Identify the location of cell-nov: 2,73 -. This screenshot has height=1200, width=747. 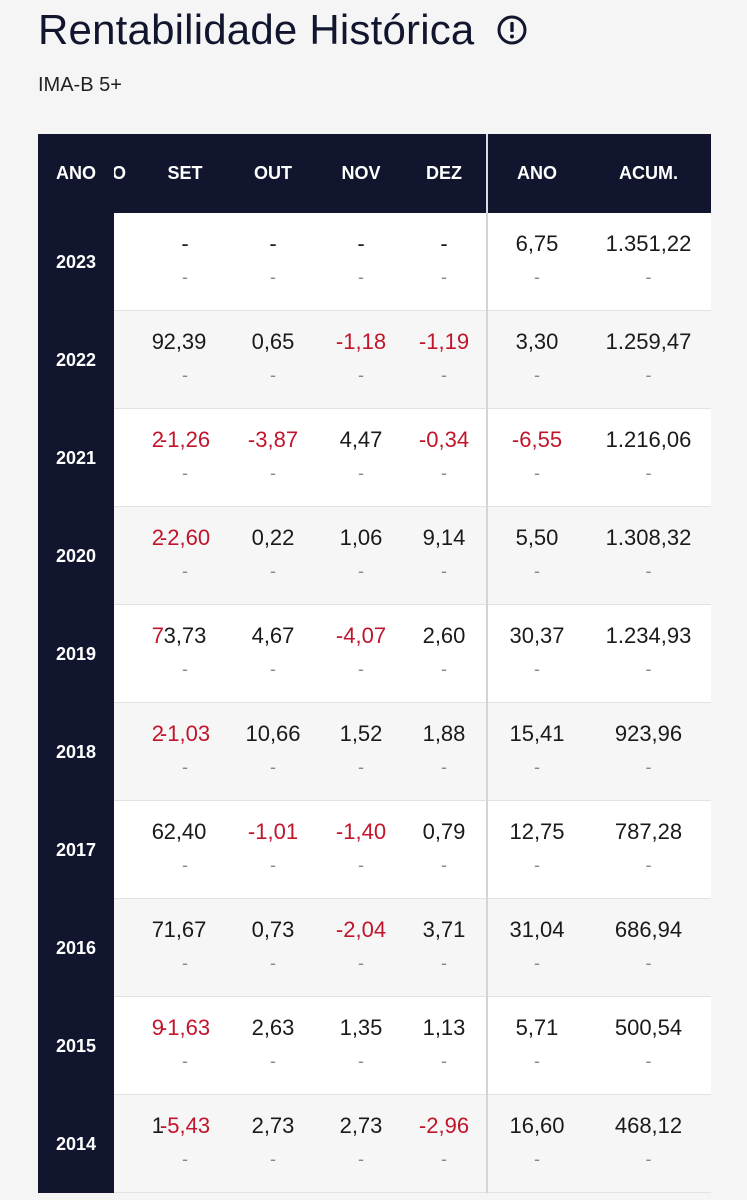
(361, 1144).